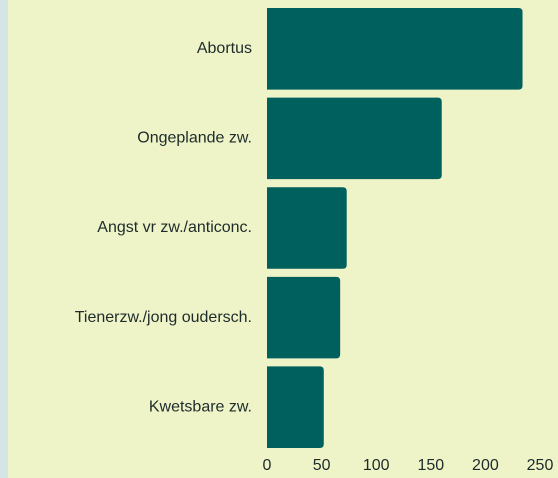 The width and height of the screenshot is (558, 478). I want to click on x-tick-label: 100, so click(376, 465).